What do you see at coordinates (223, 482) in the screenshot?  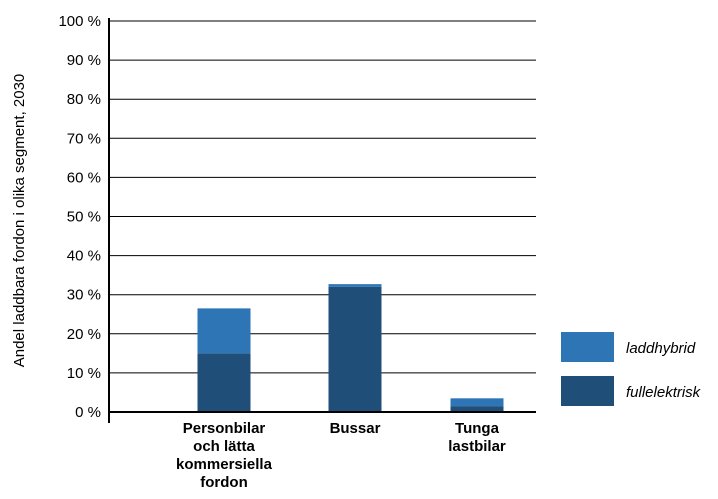 I see `x-category-label-line: fordon` at bounding box center [223, 482].